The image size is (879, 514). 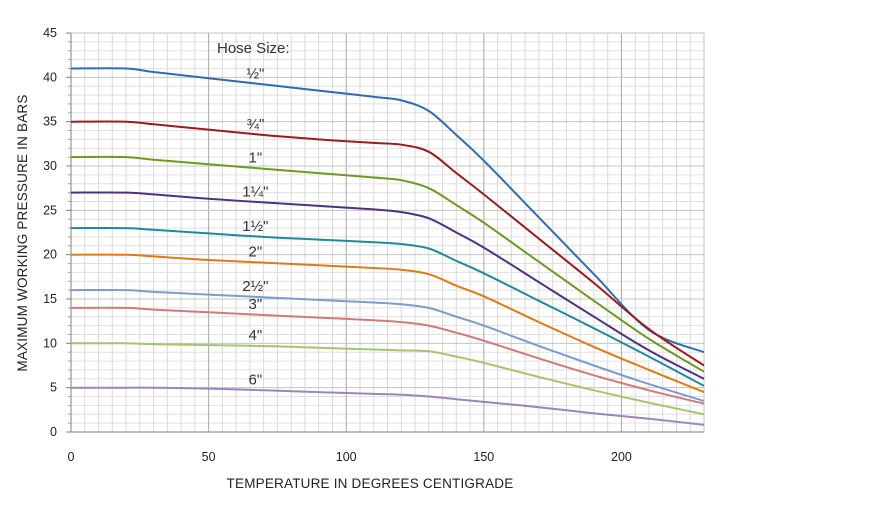 What do you see at coordinates (621, 457) in the screenshot?
I see `x-tick-label: 200` at bounding box center [621, 457].